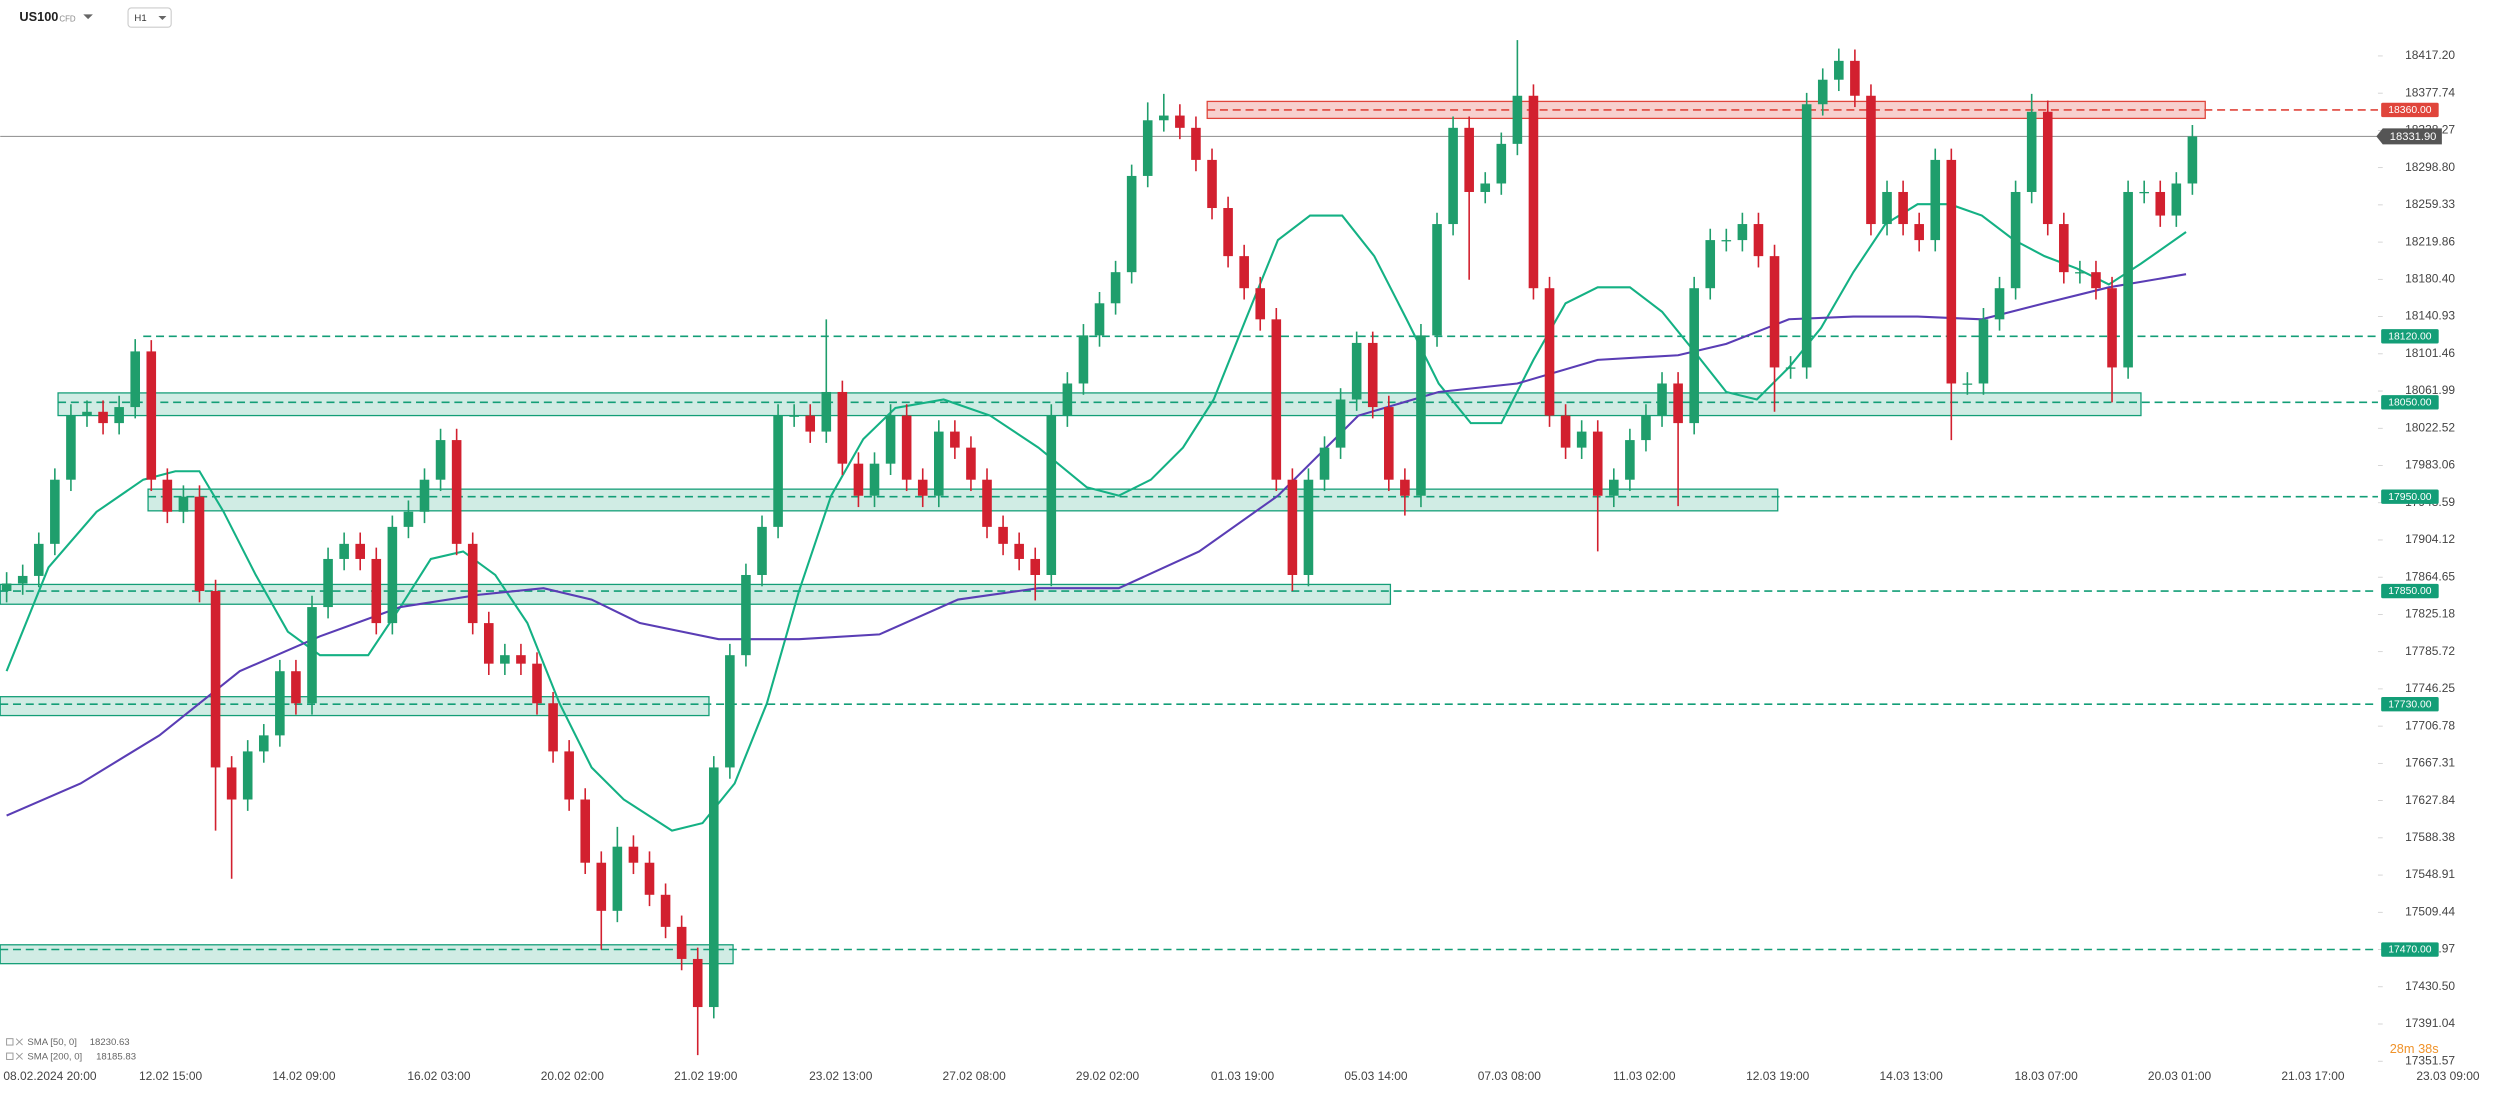 This screenshot has width=2506, height=1093. What do you see at coordinates (2414, 1048) in the screenshot?
I see `candle-countdown: 28m 38s` at bounding box center [2414, 1048].